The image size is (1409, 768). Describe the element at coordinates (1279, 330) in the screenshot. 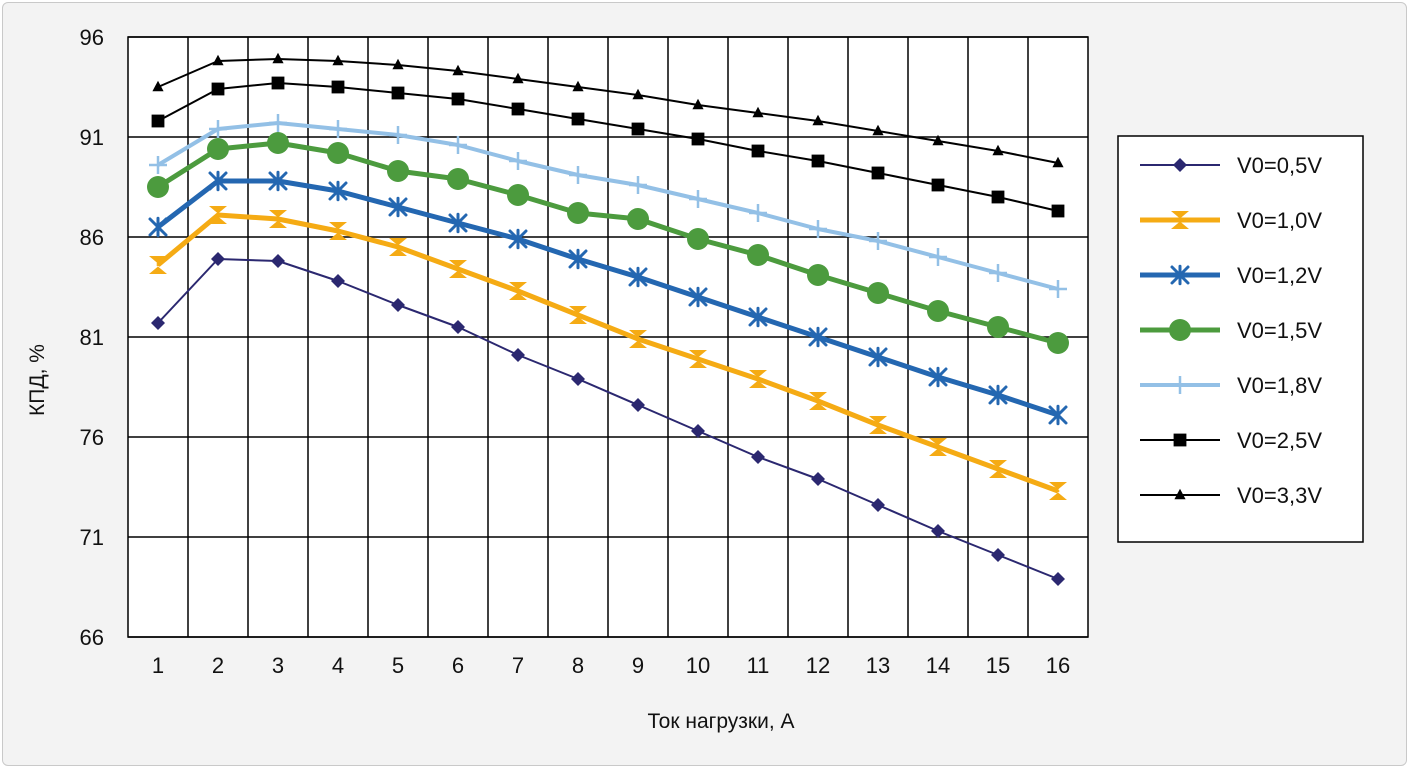

I see `legend-label: V0=1,5V` at that location.